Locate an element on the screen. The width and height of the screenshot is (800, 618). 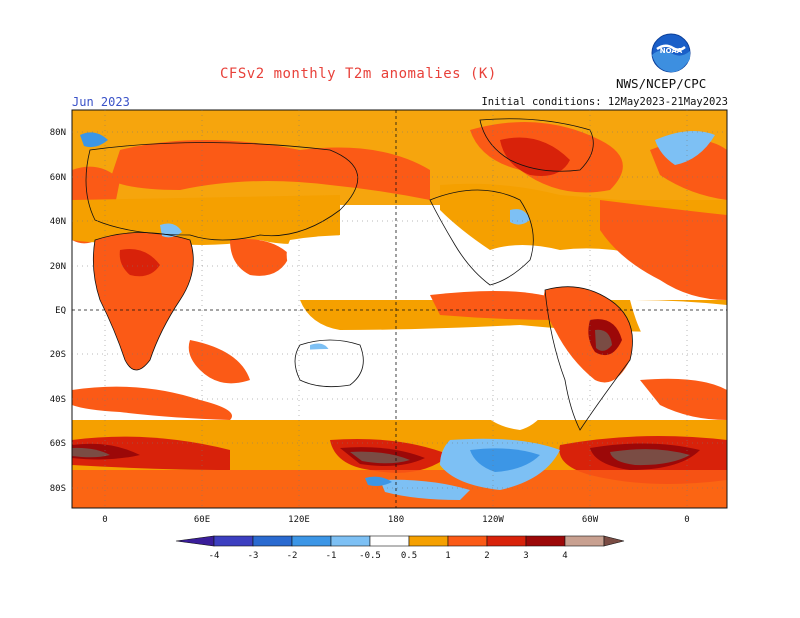
lat-label: 60S is located at coordinates (58, 444).